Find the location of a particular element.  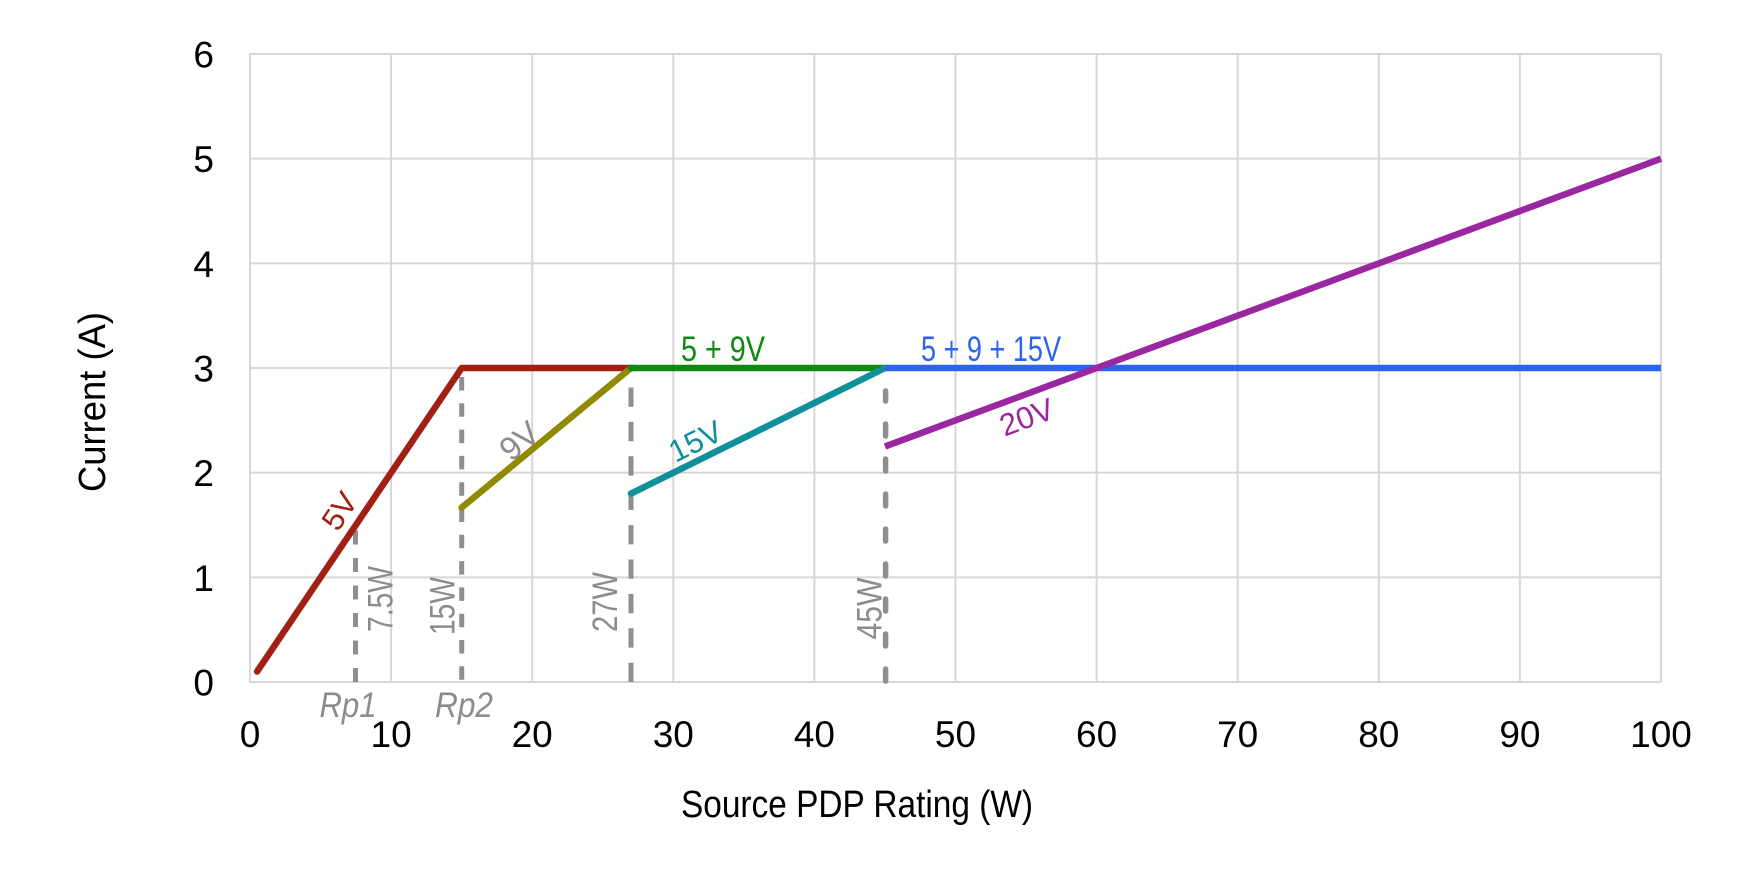

svg-text: 70 is located at coordinates (1237, 734).